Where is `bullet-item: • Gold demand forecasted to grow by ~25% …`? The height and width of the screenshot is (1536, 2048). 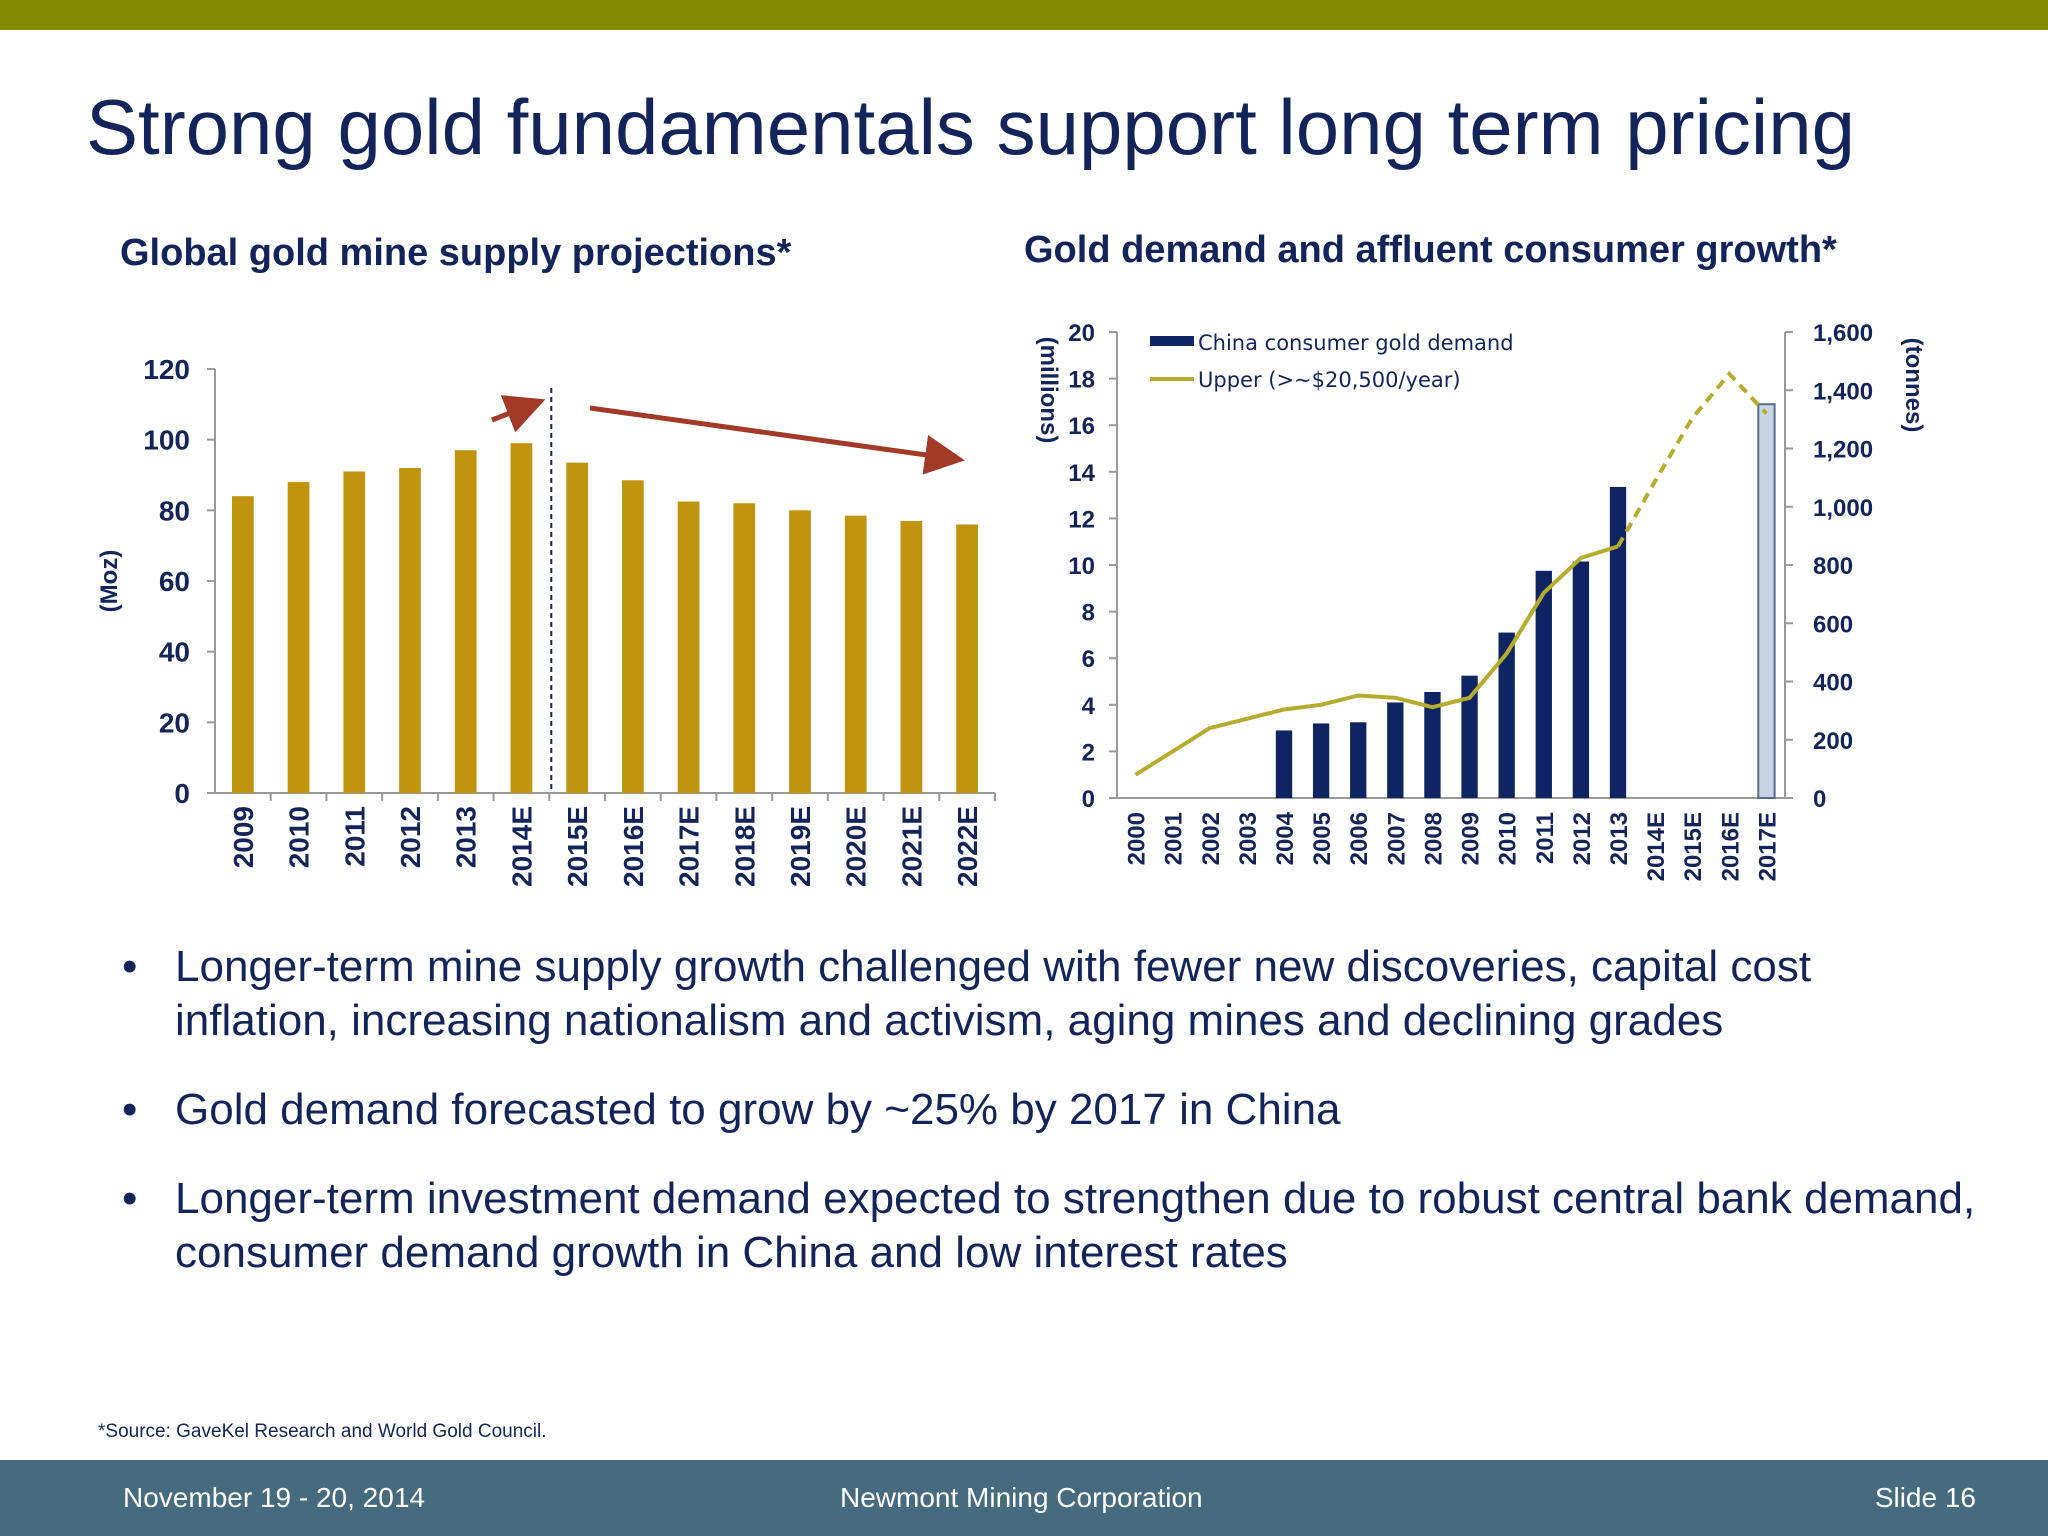 bullet-item: • Gold demand forecasted to grow by ~25% … is located at coordinates (1048, 1110).